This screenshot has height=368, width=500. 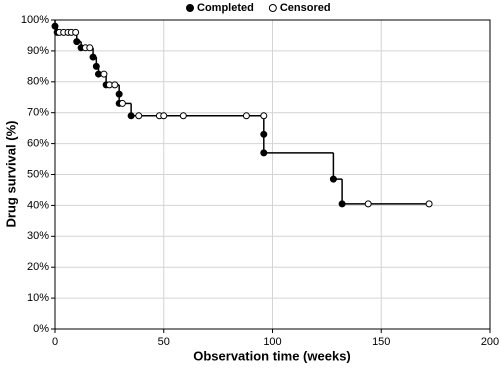 I want to click on y-tick-label: 100%, so click(x=35, y=20).